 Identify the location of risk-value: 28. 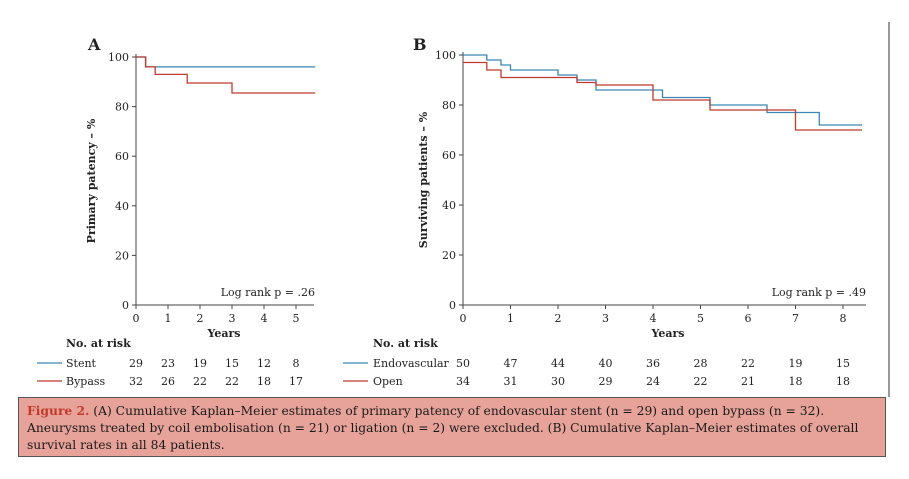
(701, 363).